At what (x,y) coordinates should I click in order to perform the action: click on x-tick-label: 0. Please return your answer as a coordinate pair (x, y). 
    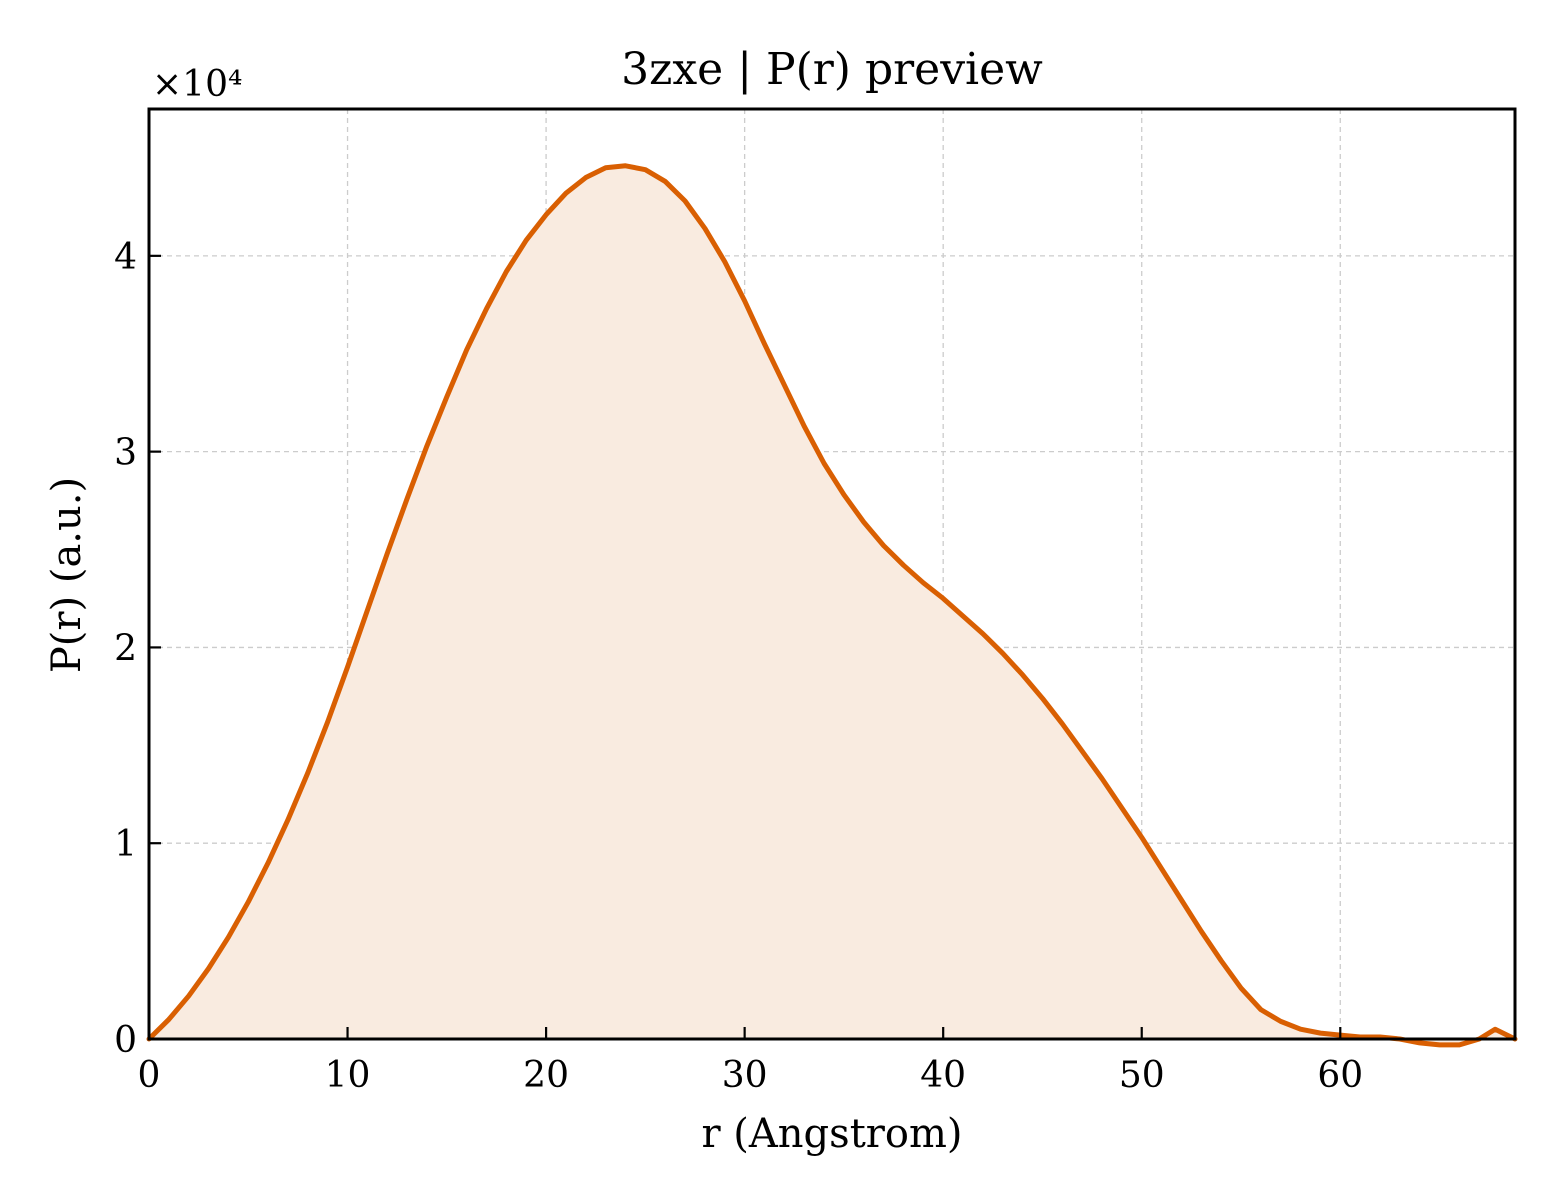
    Looking at the image, I should click on (149, 1075).